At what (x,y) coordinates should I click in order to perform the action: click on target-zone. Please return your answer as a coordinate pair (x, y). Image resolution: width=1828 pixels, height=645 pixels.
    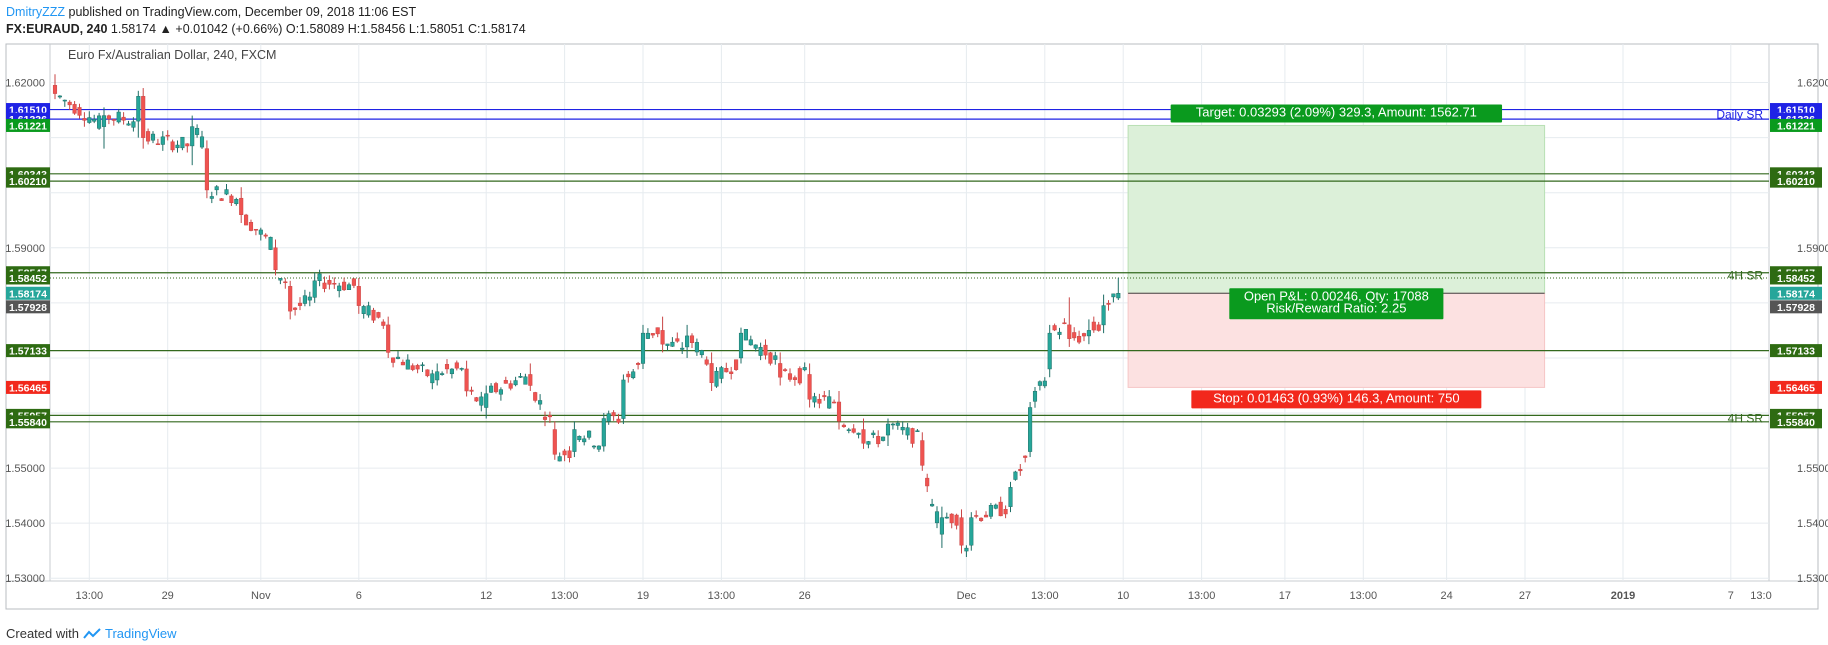
    Looking at the image, I should click on (1336, 209).